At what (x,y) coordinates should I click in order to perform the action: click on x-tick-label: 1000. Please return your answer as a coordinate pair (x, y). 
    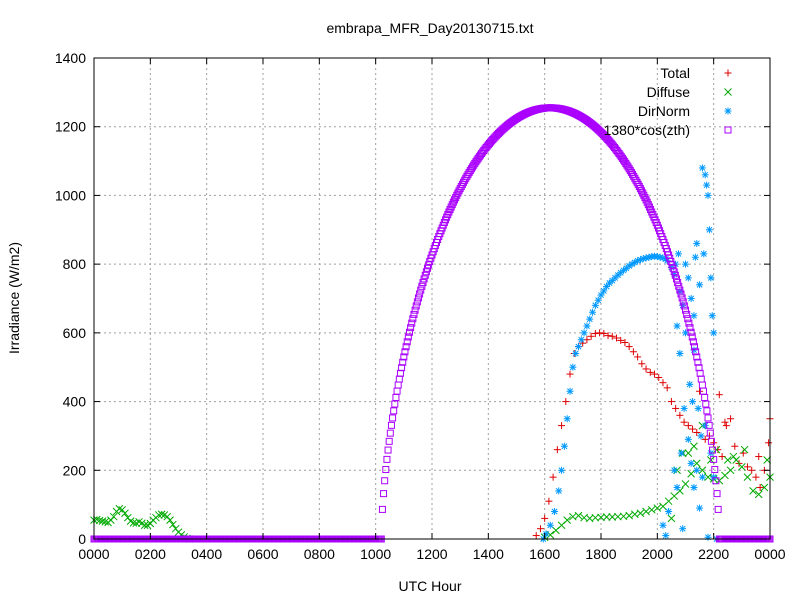
    Looking at the image, I should click on (375, 554).